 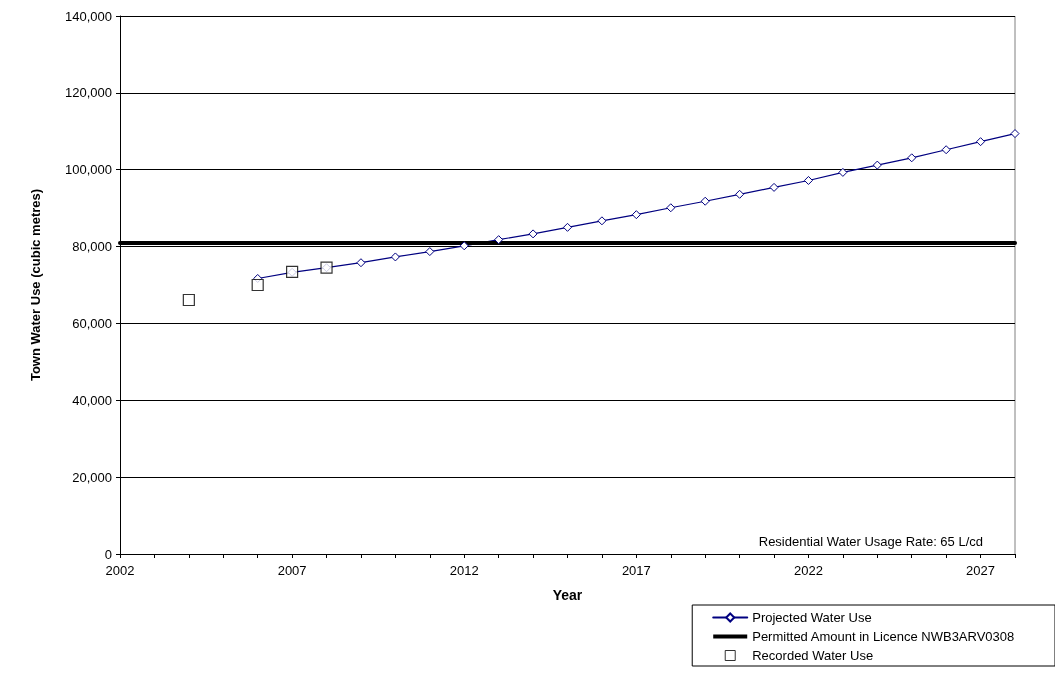 I want to click on y-tick-label: 40,000, so click(x=92, y=400).